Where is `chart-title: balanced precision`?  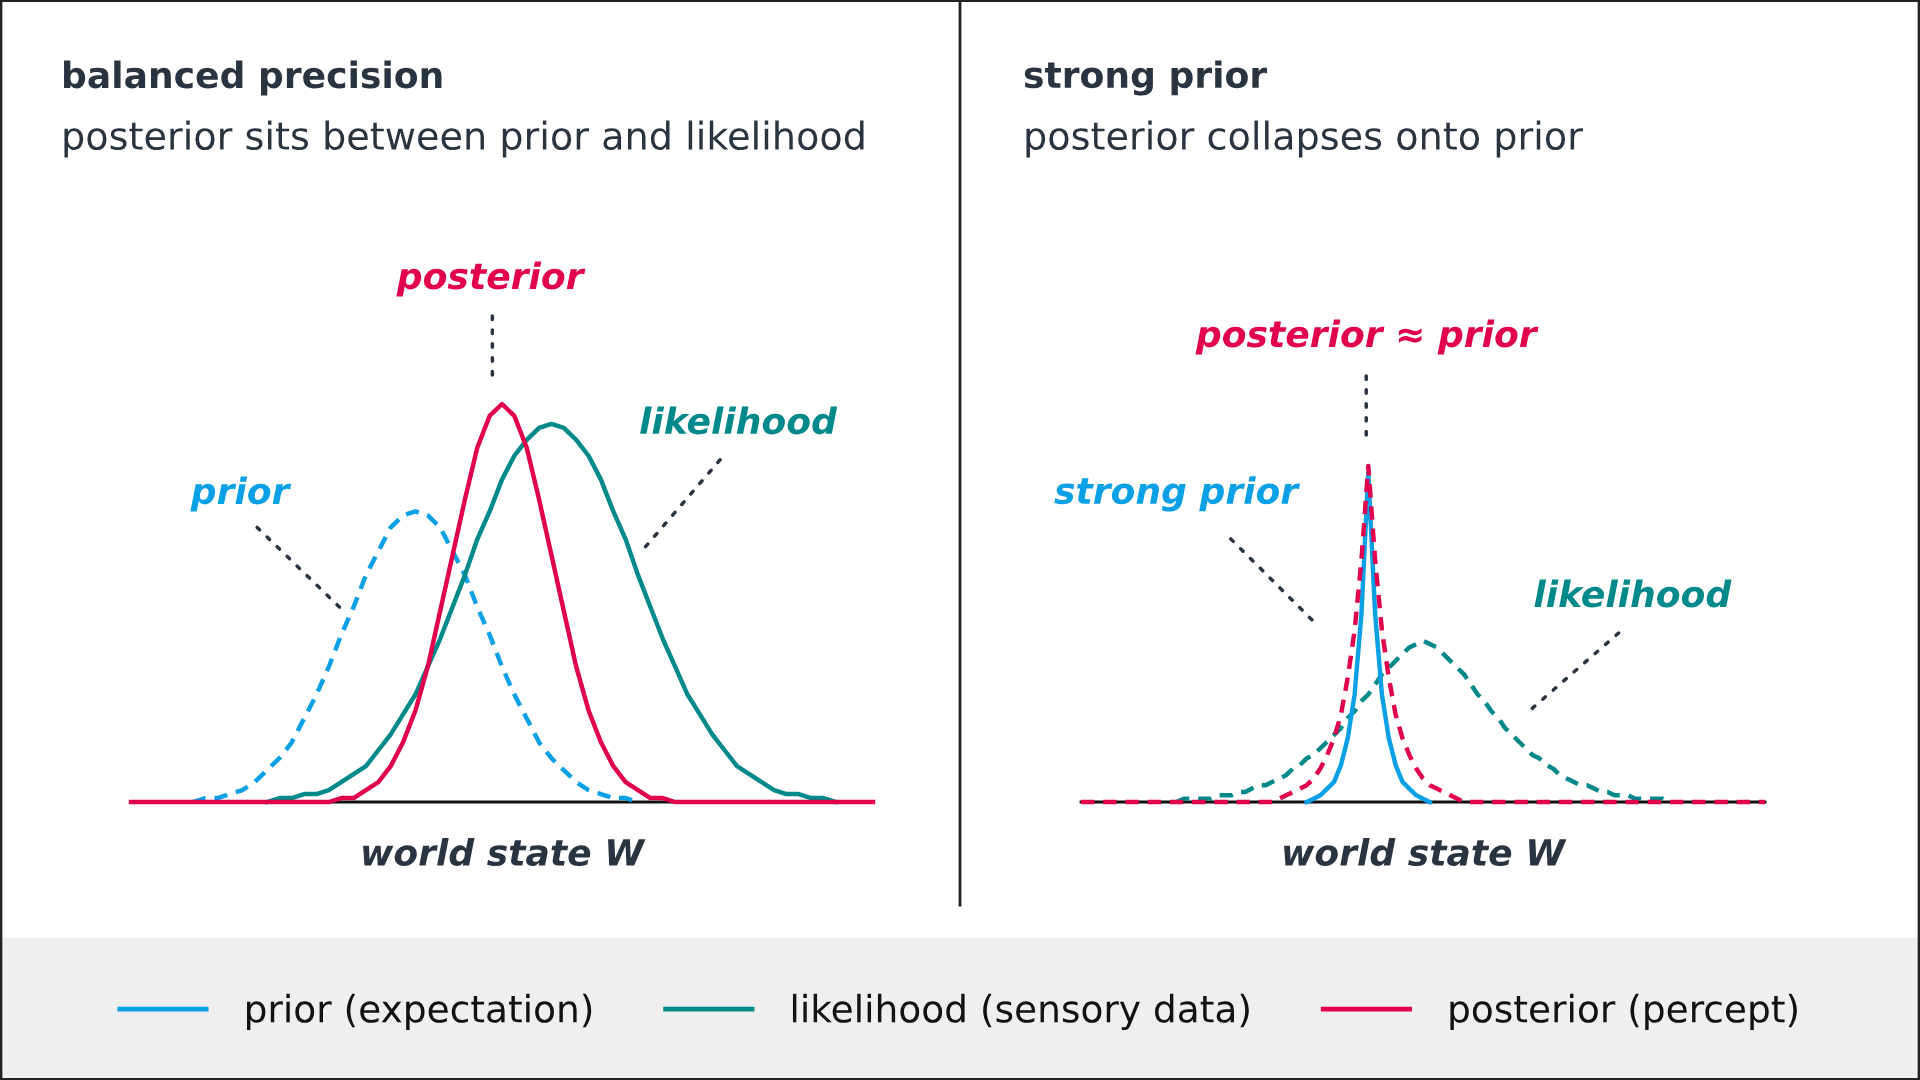 chart-title: balanced precision is located at coordinates (253, 78).